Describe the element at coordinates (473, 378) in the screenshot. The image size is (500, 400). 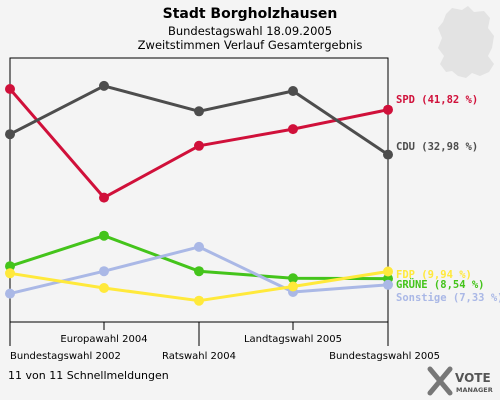
I see `logo-line-1: VOTE` at that location.